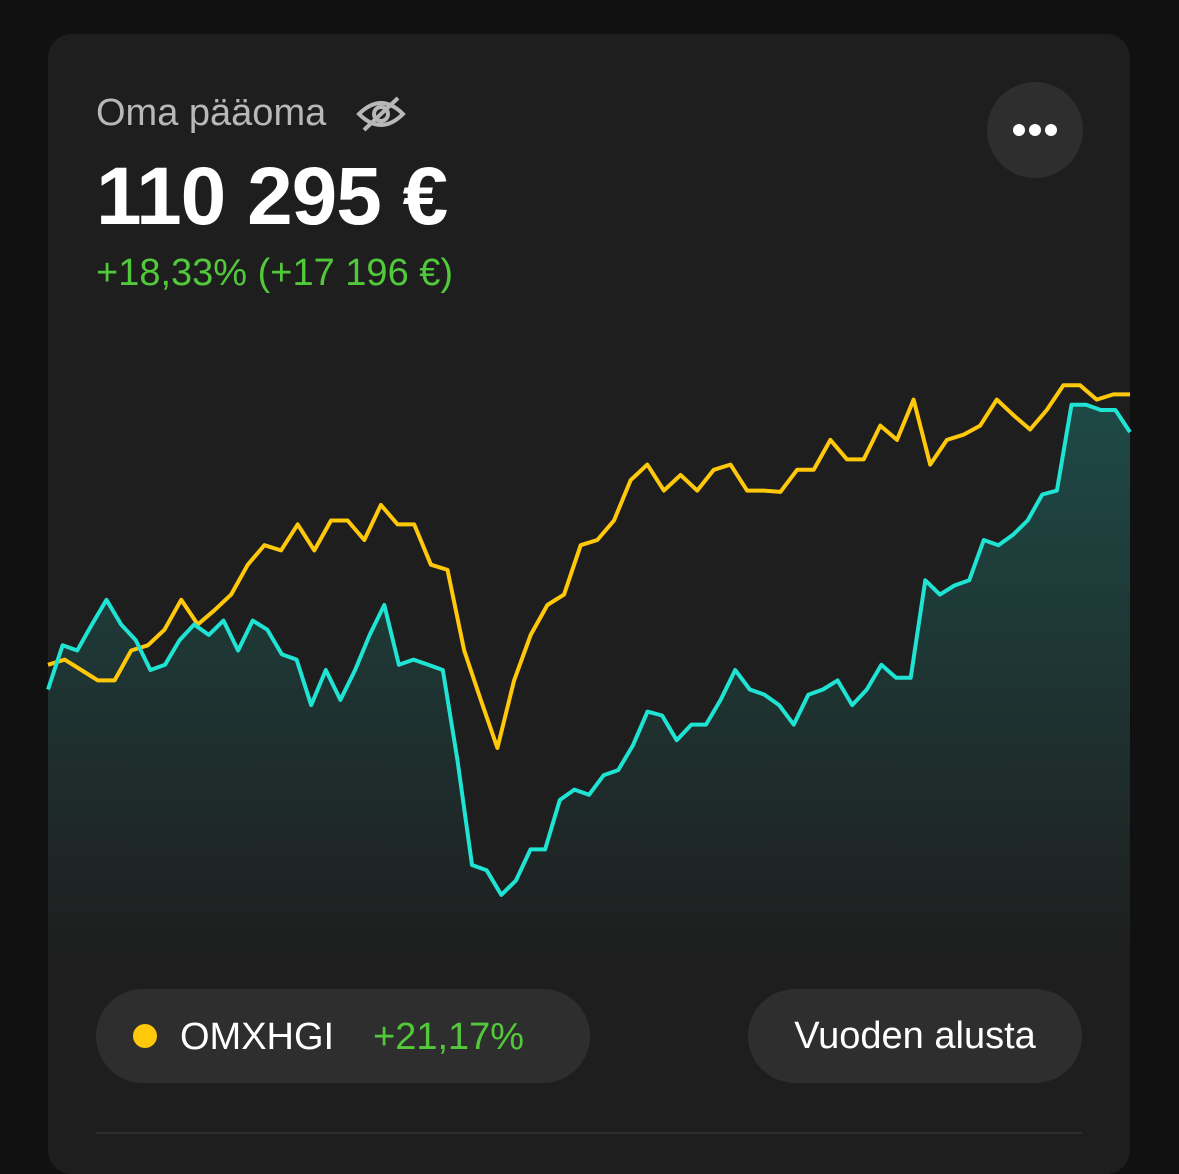 This screenshot has width=1179, height=1174. What do you see at coordinates (275, 273) in the screenshot?
I see `balance-change: +18,33% (+17 196 €)` at bounding box center [275, 273].